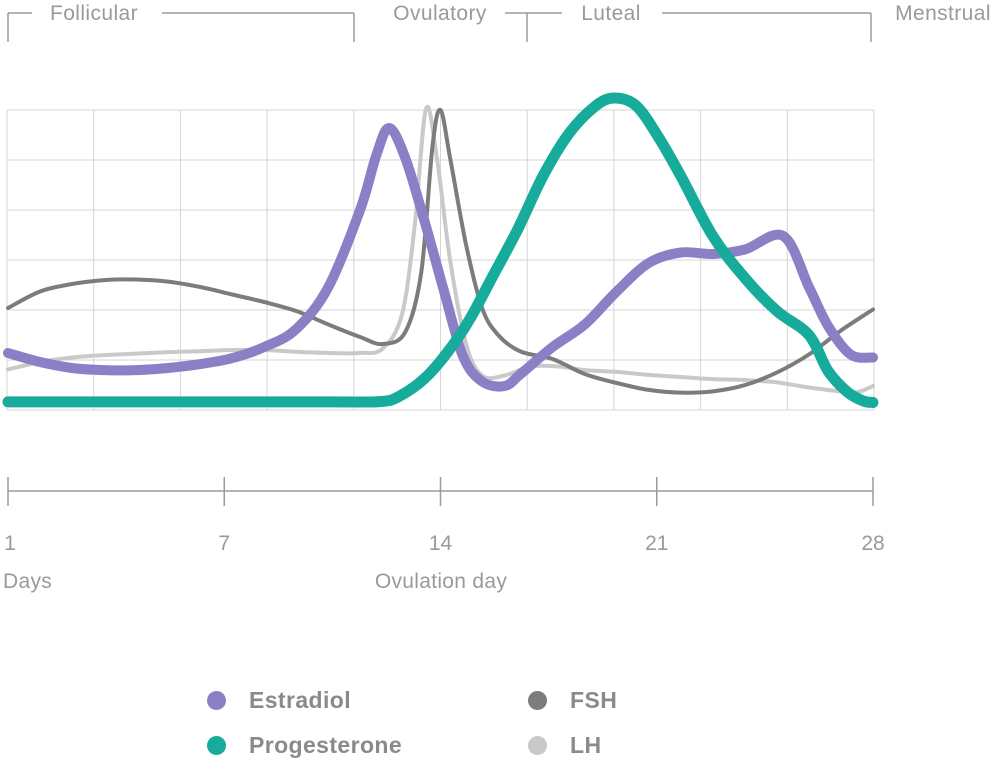 This screenshot has width=1000, height=760. Describe the element at coordinates (300, 699) in the screenshot. I see `estradiol-legend-label: Estradiol` at that location.